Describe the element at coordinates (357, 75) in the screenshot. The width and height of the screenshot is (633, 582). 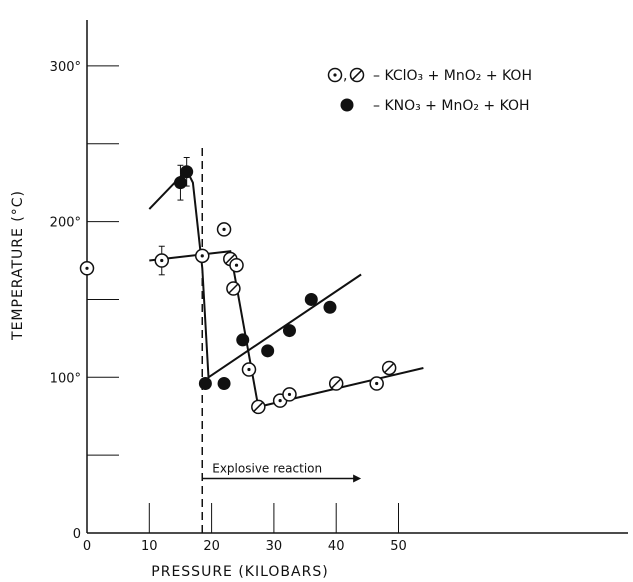
I see `legend-symbol-slash` at that location.